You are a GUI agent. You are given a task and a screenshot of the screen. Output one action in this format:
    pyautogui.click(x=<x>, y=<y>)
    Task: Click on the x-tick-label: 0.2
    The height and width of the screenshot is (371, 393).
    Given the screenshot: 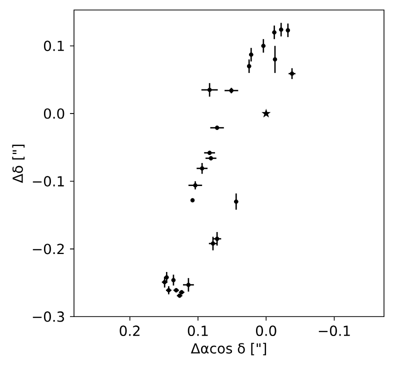 What is the action you would take?
    pyautogui.click(x=130, y=331)
    